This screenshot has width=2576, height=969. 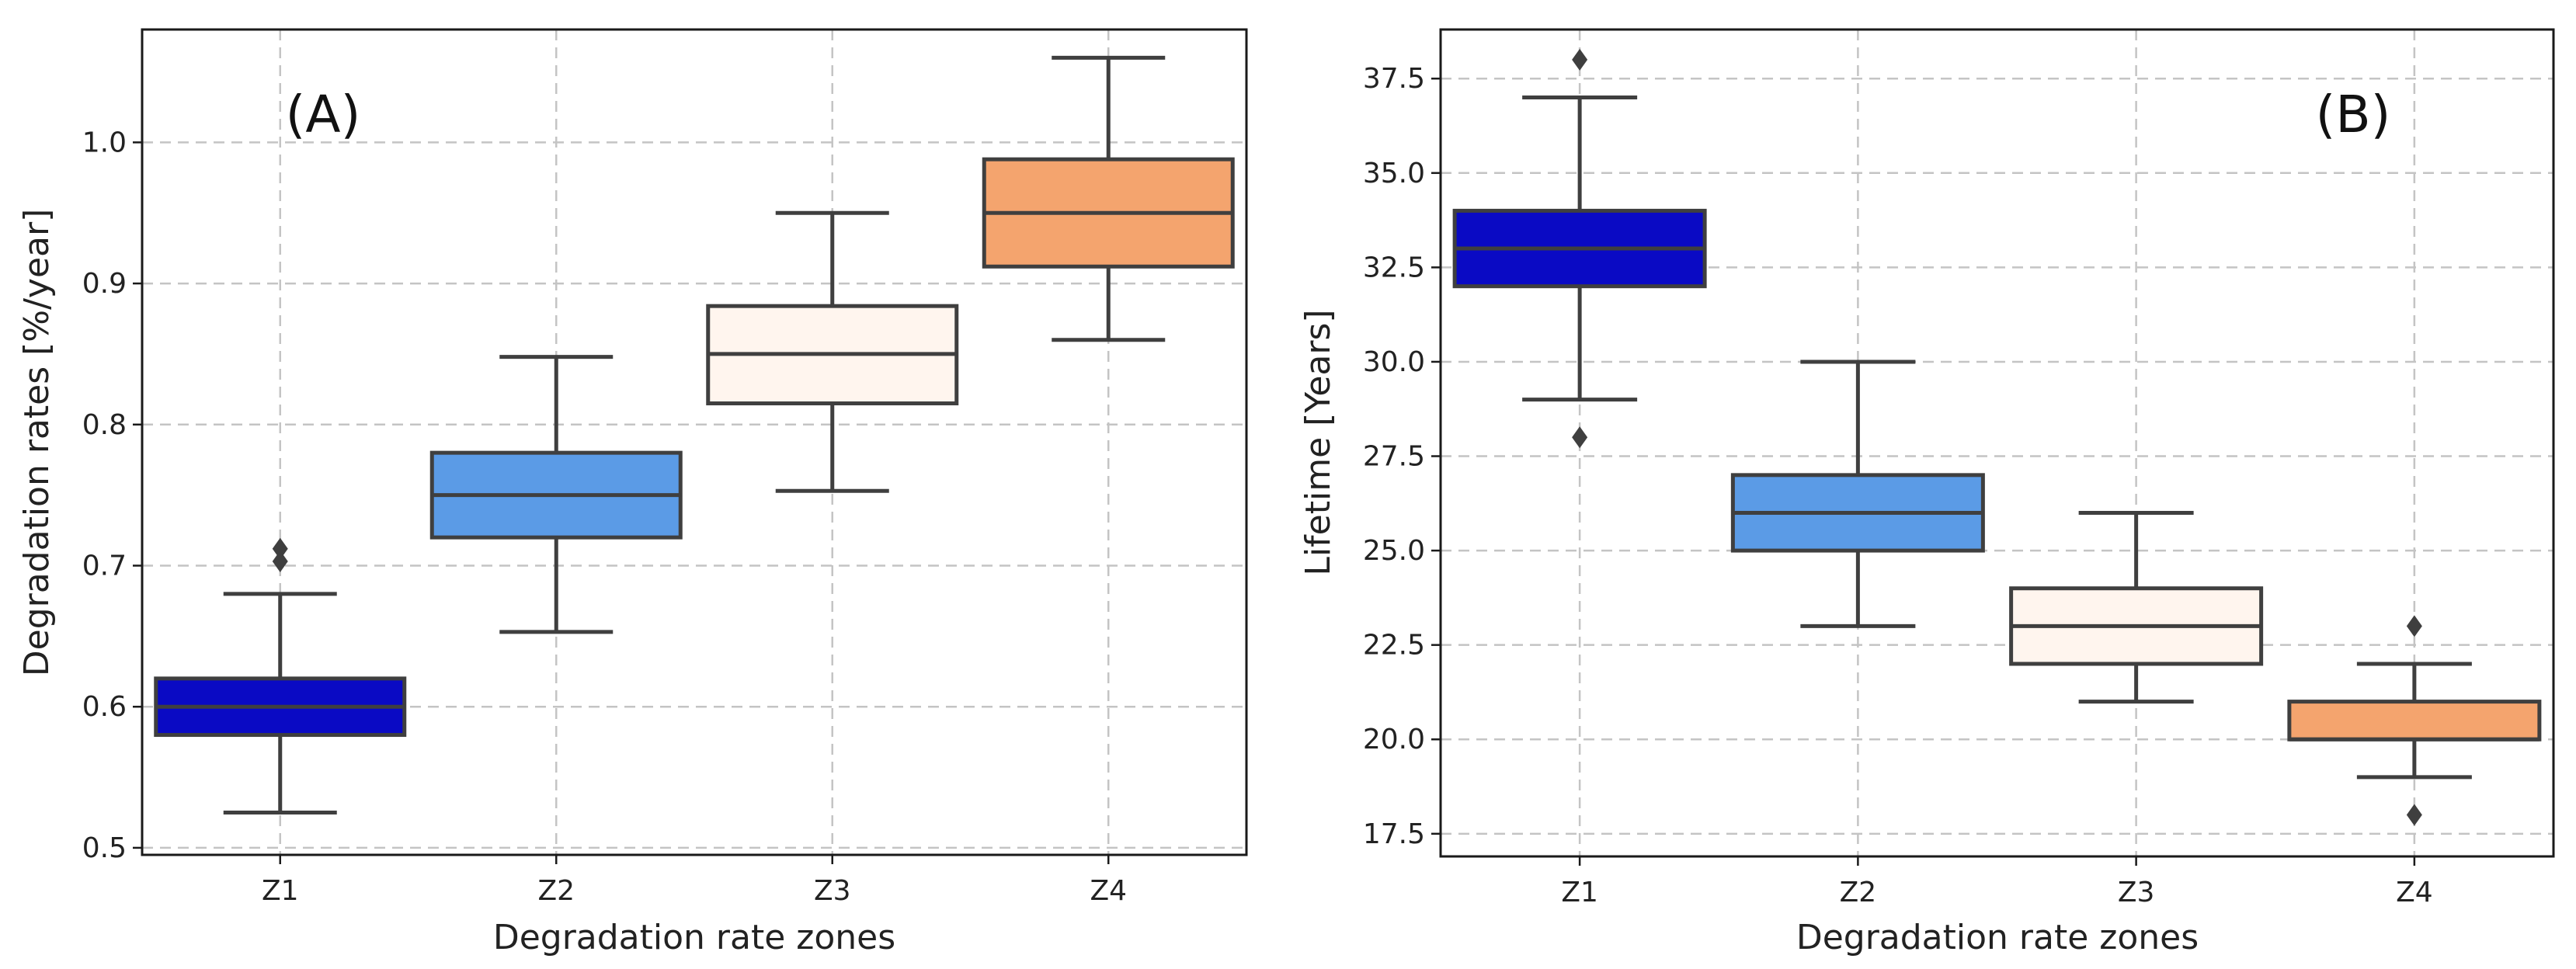 I want to click on panel-a-box-z3, so click(x=832, y=351).